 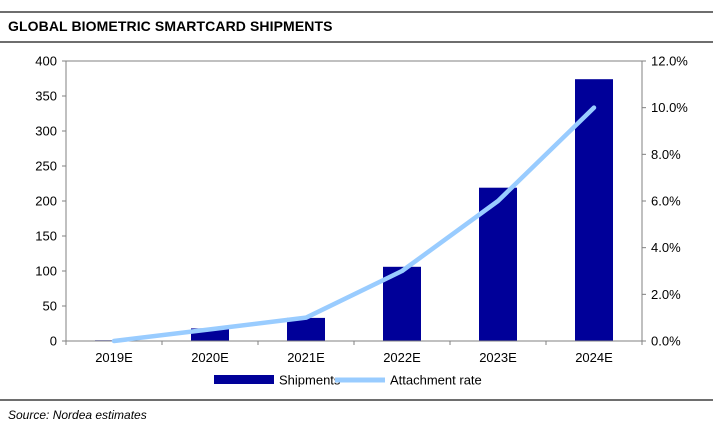 What do you see at coordinates (46, 271) in the screenshot?
I see `y-left-tick-label: 100` at bounding box center [46, 271].